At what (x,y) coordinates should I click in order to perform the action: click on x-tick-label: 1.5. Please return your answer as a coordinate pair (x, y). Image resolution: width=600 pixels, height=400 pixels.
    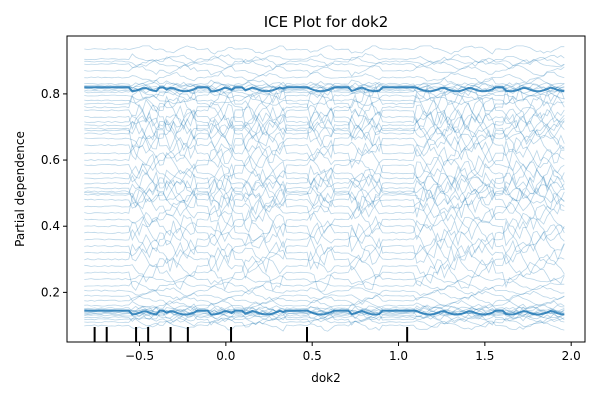
    Looking at the image, I should click on (484, 356).